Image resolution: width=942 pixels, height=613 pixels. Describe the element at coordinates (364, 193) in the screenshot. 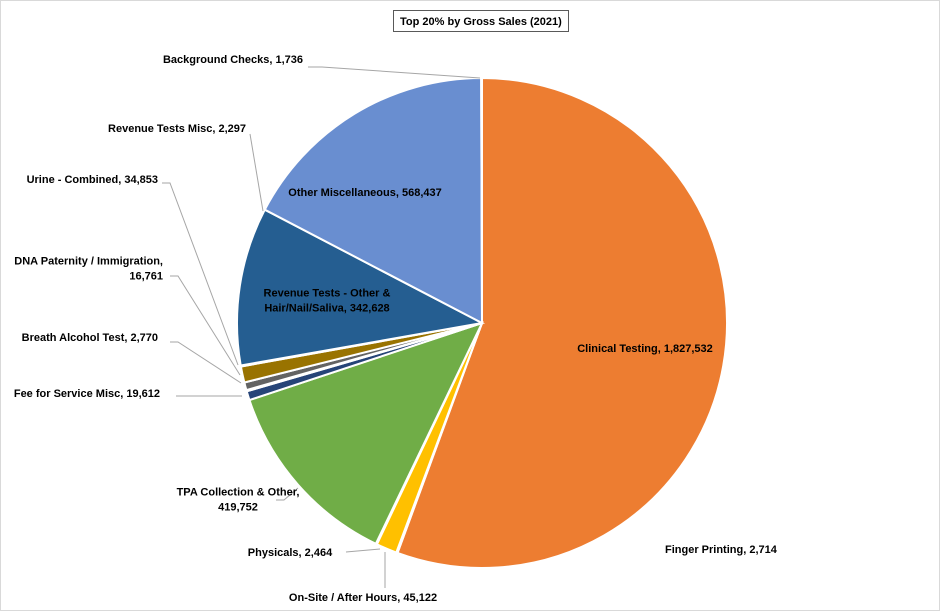

I see `data-label-other-miscellaneous: Other Miscellaneous, 568,437` at that location.